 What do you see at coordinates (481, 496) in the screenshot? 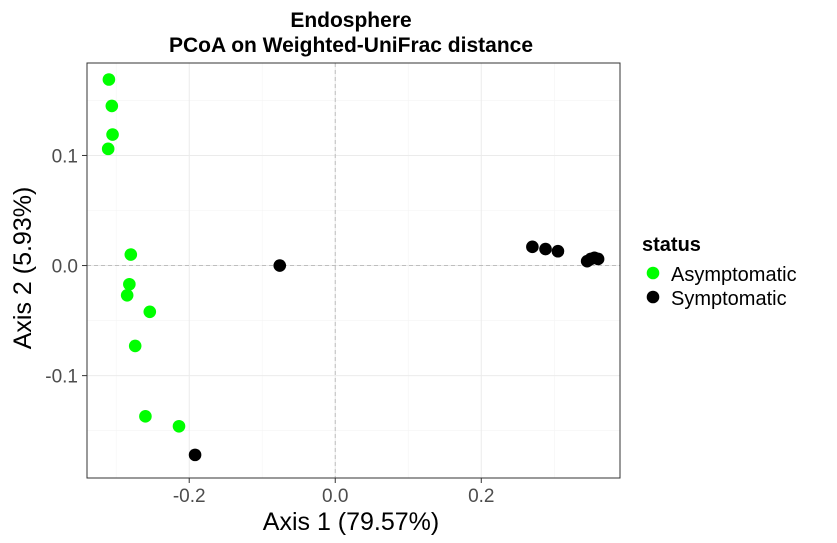
I see `x-tick-label: 0.2` at bounding box center [481, 496].